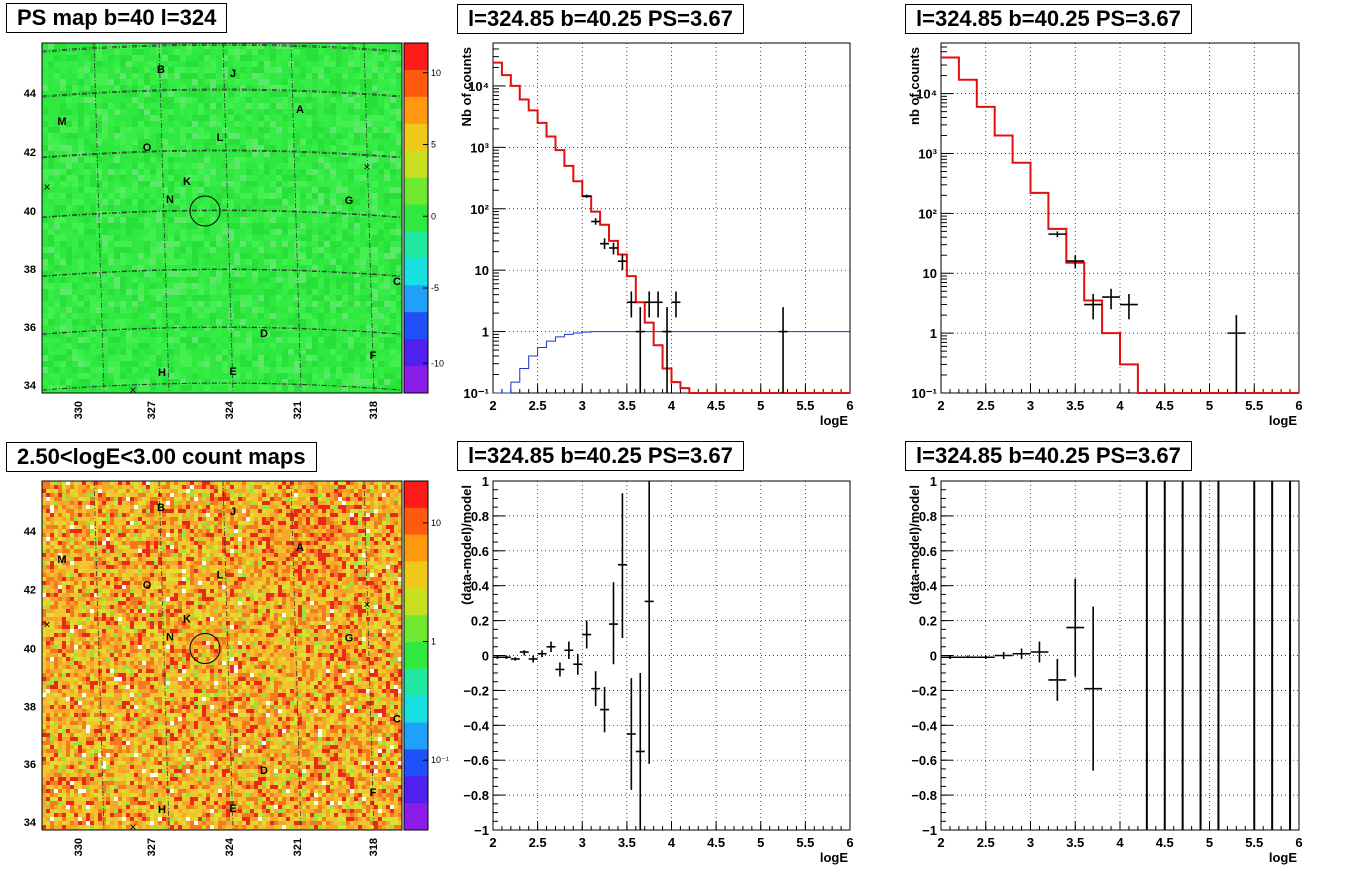 This screenshot has width=1348, height=875. I want to click on colorbar-segment, so click(416, 218).